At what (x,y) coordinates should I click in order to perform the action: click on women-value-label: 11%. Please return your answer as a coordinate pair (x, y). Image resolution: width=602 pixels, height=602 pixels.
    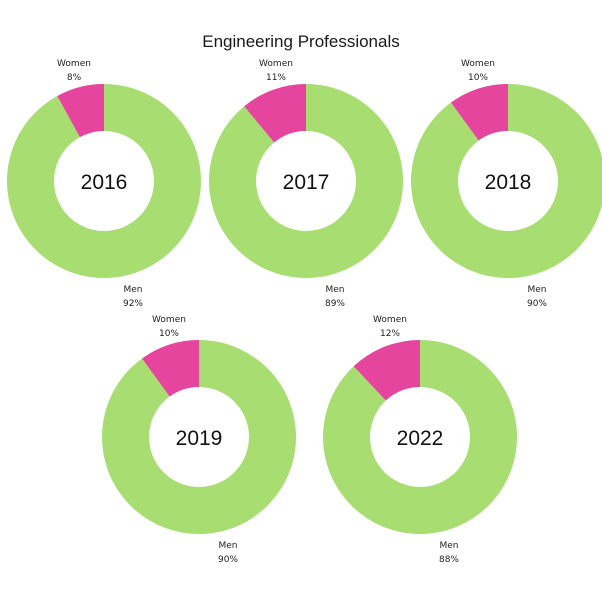
    Looking at the image, I should click on (276, 78).